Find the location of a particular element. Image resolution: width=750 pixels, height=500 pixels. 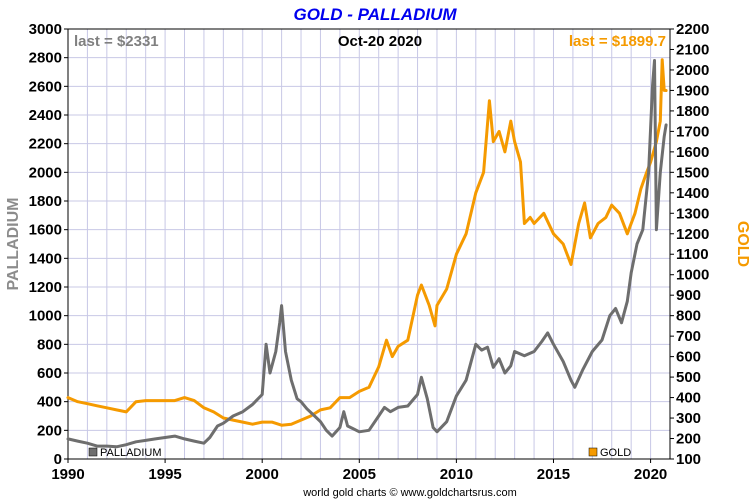

right-tick-label: 400 is located at coordinates (688, 398).